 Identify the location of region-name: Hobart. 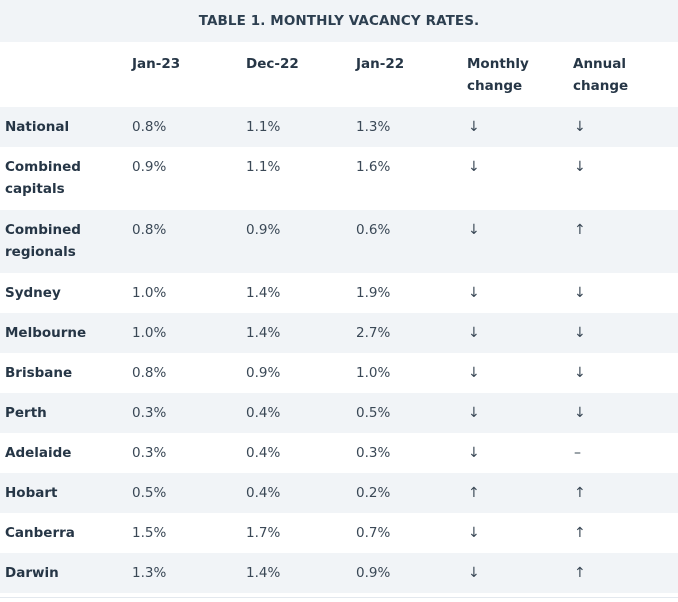
(66, 493).